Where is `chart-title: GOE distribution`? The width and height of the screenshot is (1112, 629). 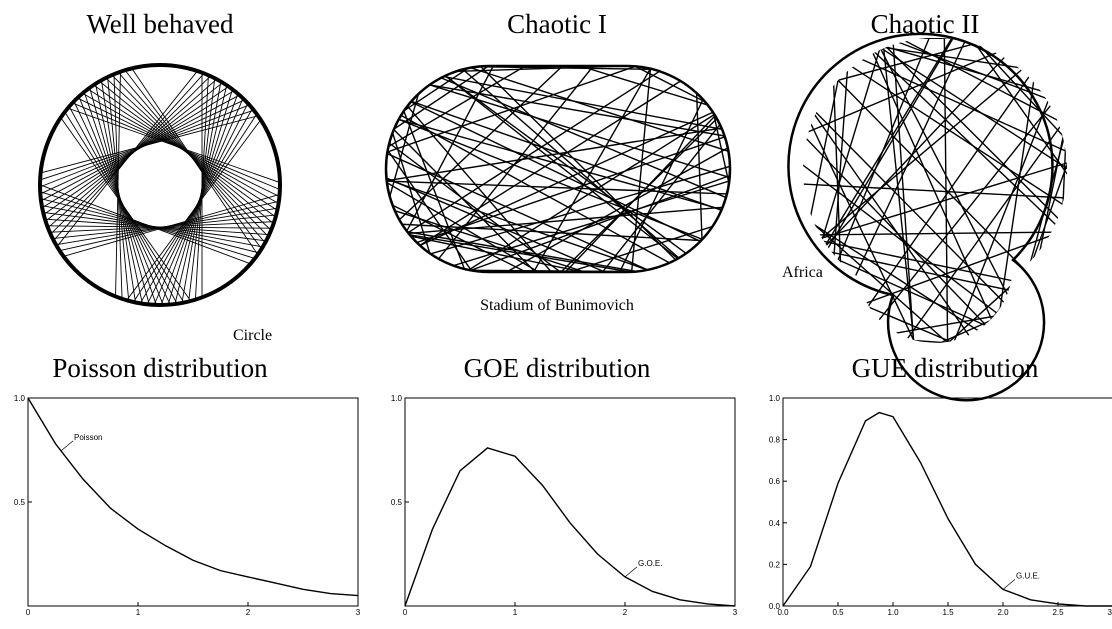
chart-title: GOE distribution is located at coordinates (557, 368).